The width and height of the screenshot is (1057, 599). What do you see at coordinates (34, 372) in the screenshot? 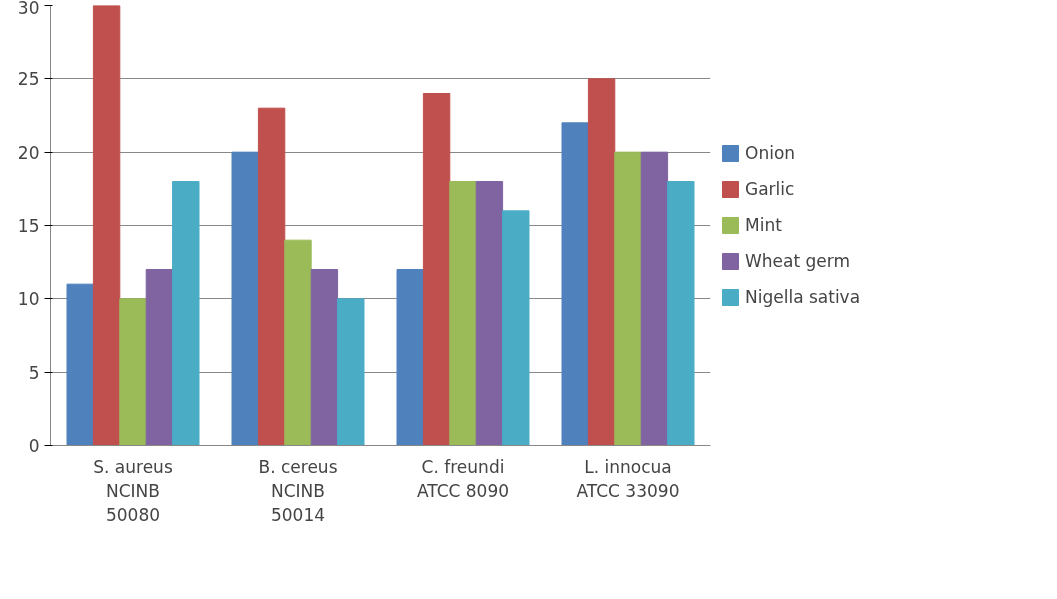
I see `y-tick-label: 5` at bounding box center [34, 372].